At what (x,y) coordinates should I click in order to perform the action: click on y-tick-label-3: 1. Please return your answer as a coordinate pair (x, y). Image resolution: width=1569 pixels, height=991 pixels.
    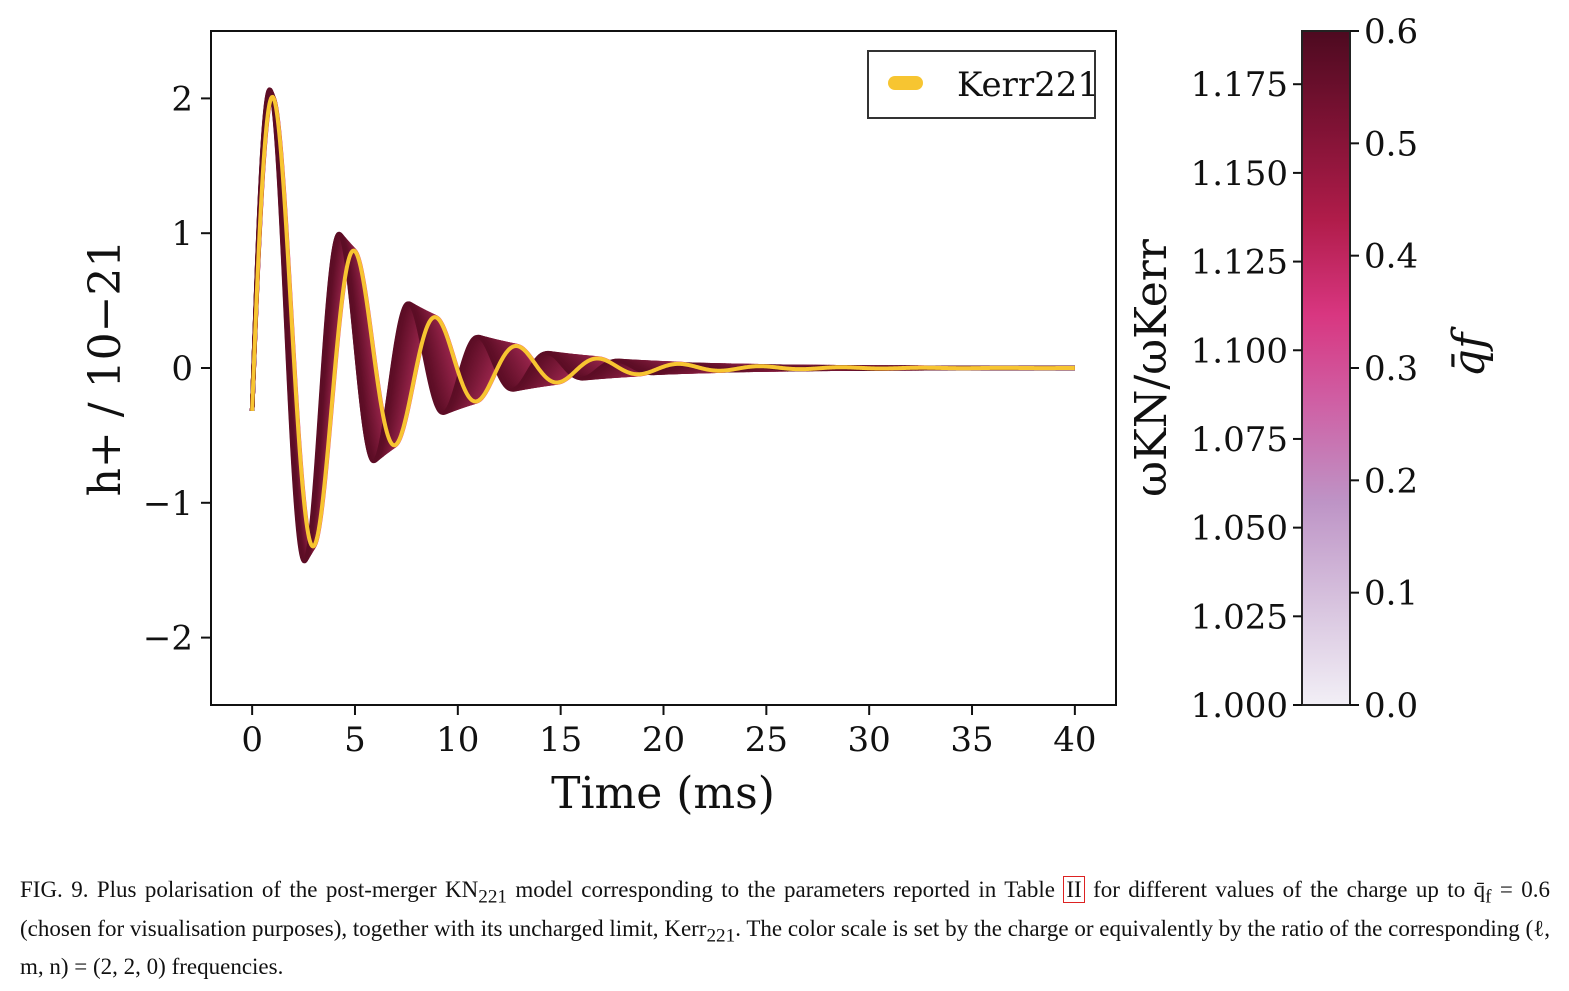
    Looking at the image, I should click on (182, 234).